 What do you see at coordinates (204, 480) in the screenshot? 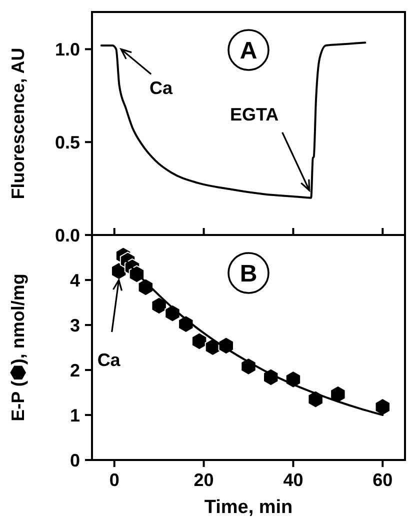
I see `x-tick-label: 20` at bounding box center [204, 480].